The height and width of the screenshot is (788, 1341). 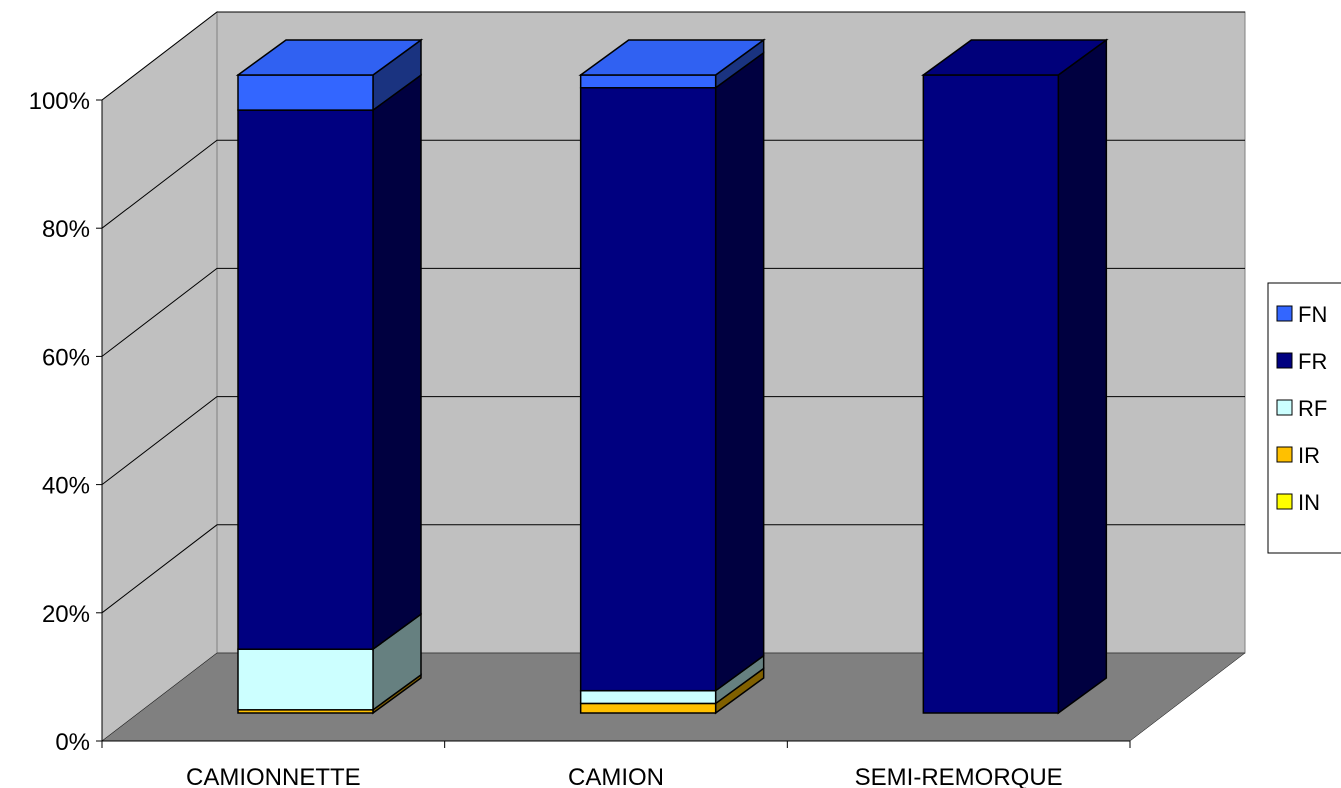 I want to click on bar-segment-semi-remorque-fr, so click(x=1015, y=376).